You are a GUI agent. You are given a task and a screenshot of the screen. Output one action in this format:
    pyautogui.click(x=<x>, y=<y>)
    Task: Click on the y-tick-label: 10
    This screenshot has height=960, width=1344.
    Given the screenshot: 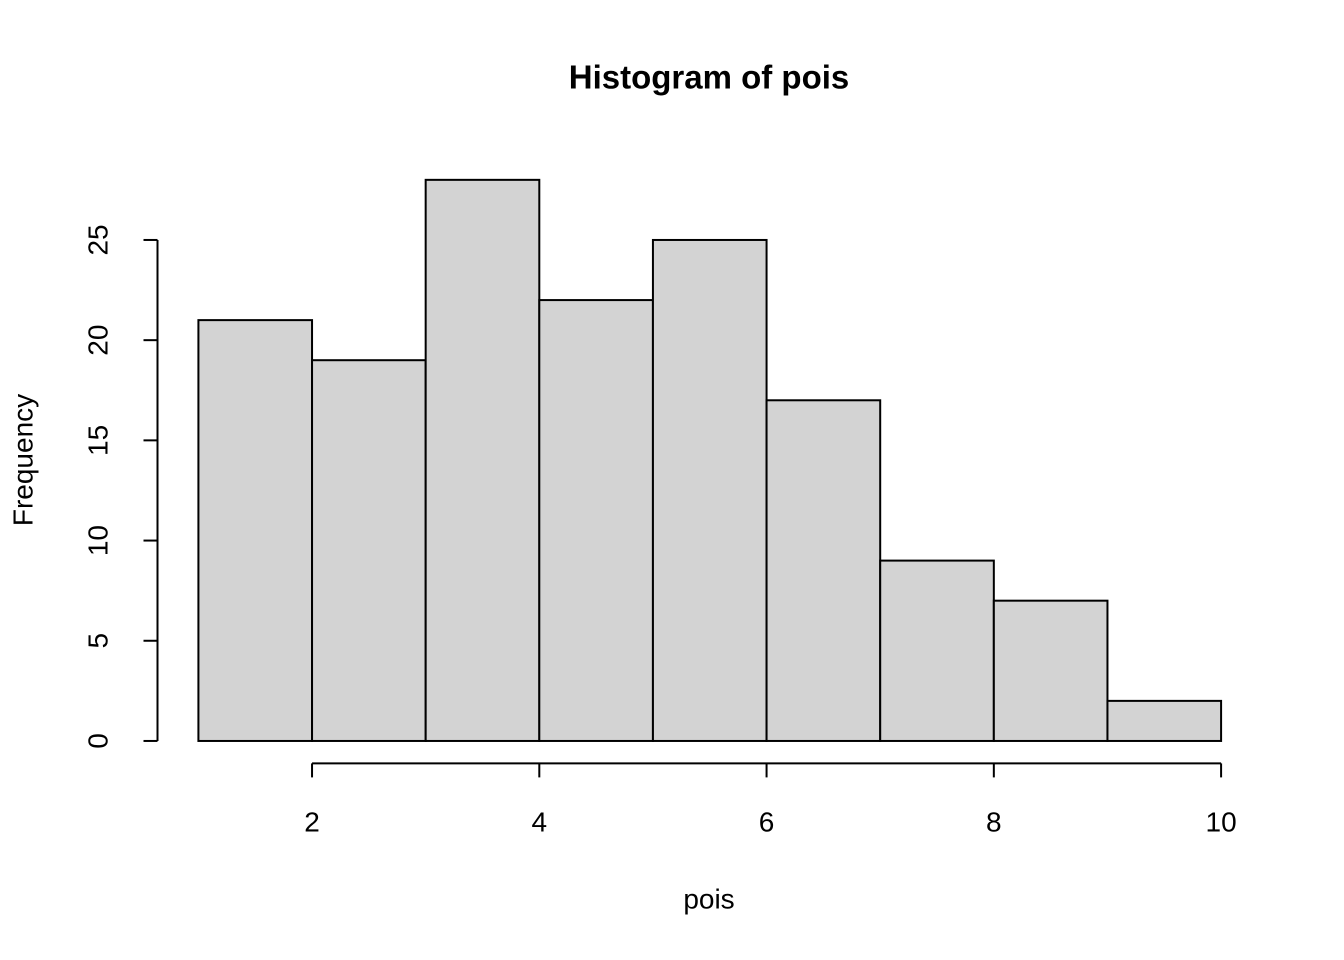 What is the action you would take?
    pyautogui.click(x=97, y=540)
    